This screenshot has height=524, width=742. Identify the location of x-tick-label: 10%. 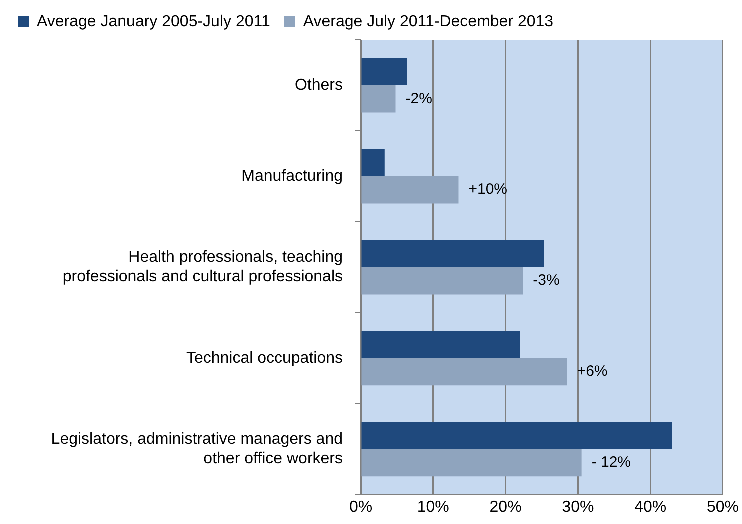
(433, 507).